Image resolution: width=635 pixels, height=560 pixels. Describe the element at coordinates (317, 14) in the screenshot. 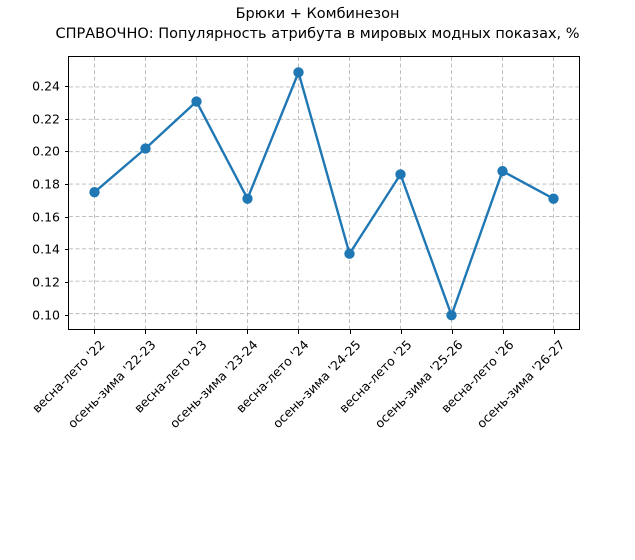

I see `chart-title: Брюки + Комбинезон` at that location.